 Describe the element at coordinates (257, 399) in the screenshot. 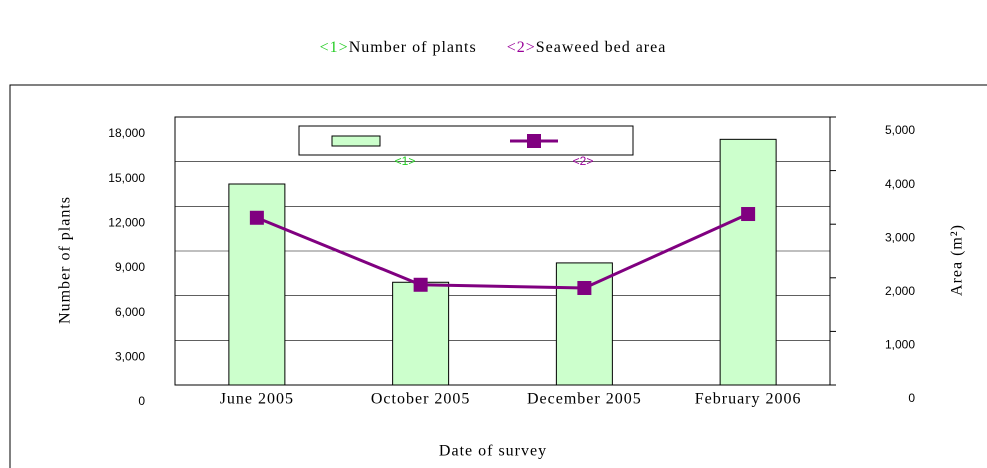

I see `x-tick-label: June 2005` at that location.